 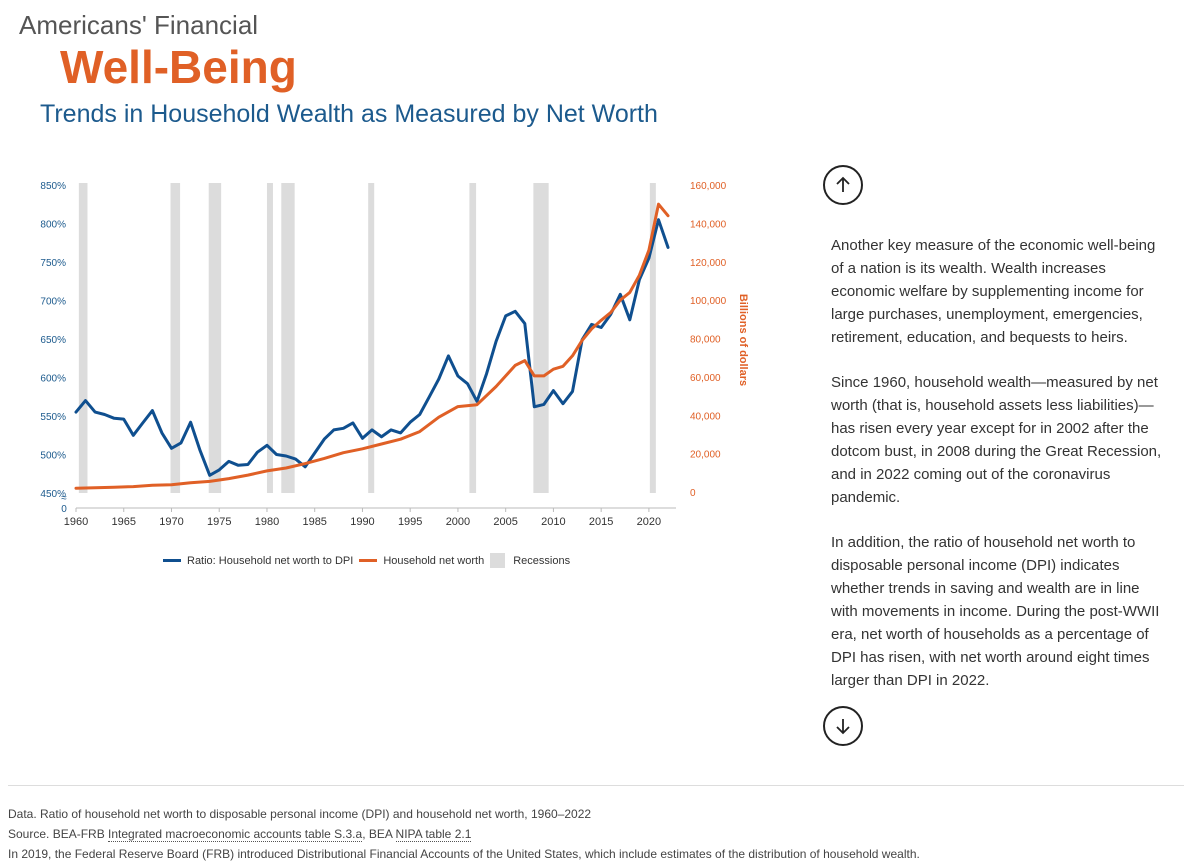 I want to click on legend-swatch-networth, so click(x=368, y=560).